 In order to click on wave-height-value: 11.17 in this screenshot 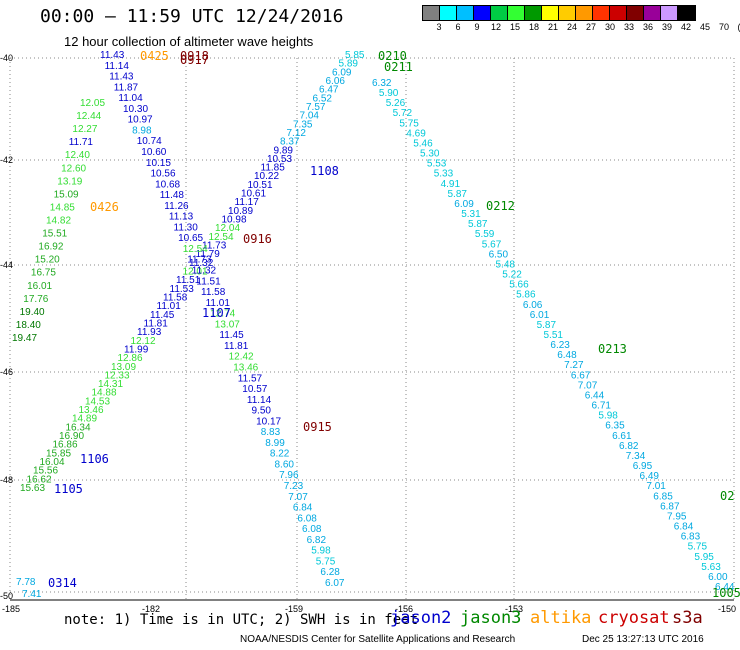, I will do `click(247, 202)`.